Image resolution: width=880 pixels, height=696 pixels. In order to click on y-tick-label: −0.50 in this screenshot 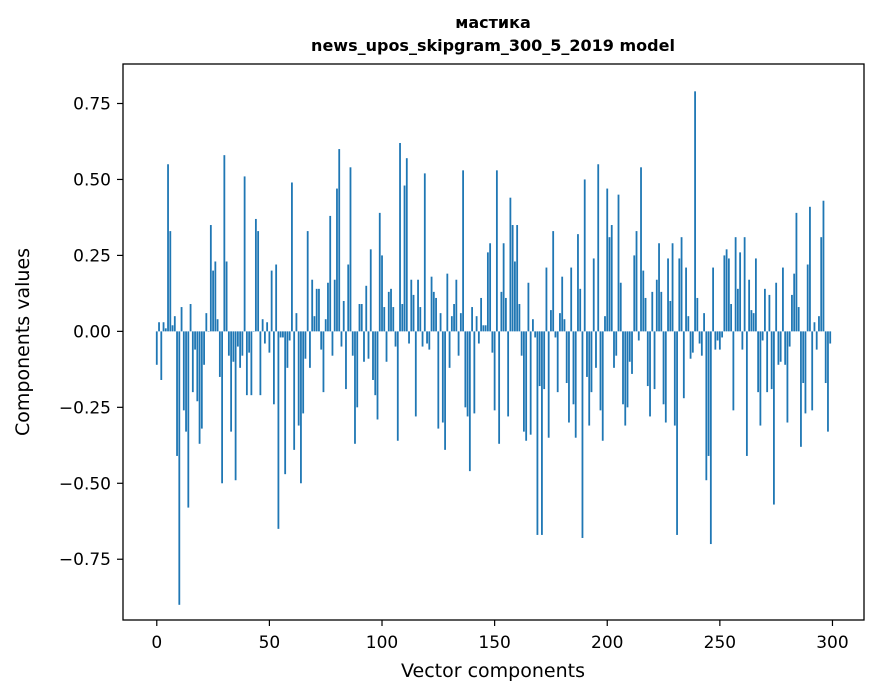, I will do `click(85, 484)`.